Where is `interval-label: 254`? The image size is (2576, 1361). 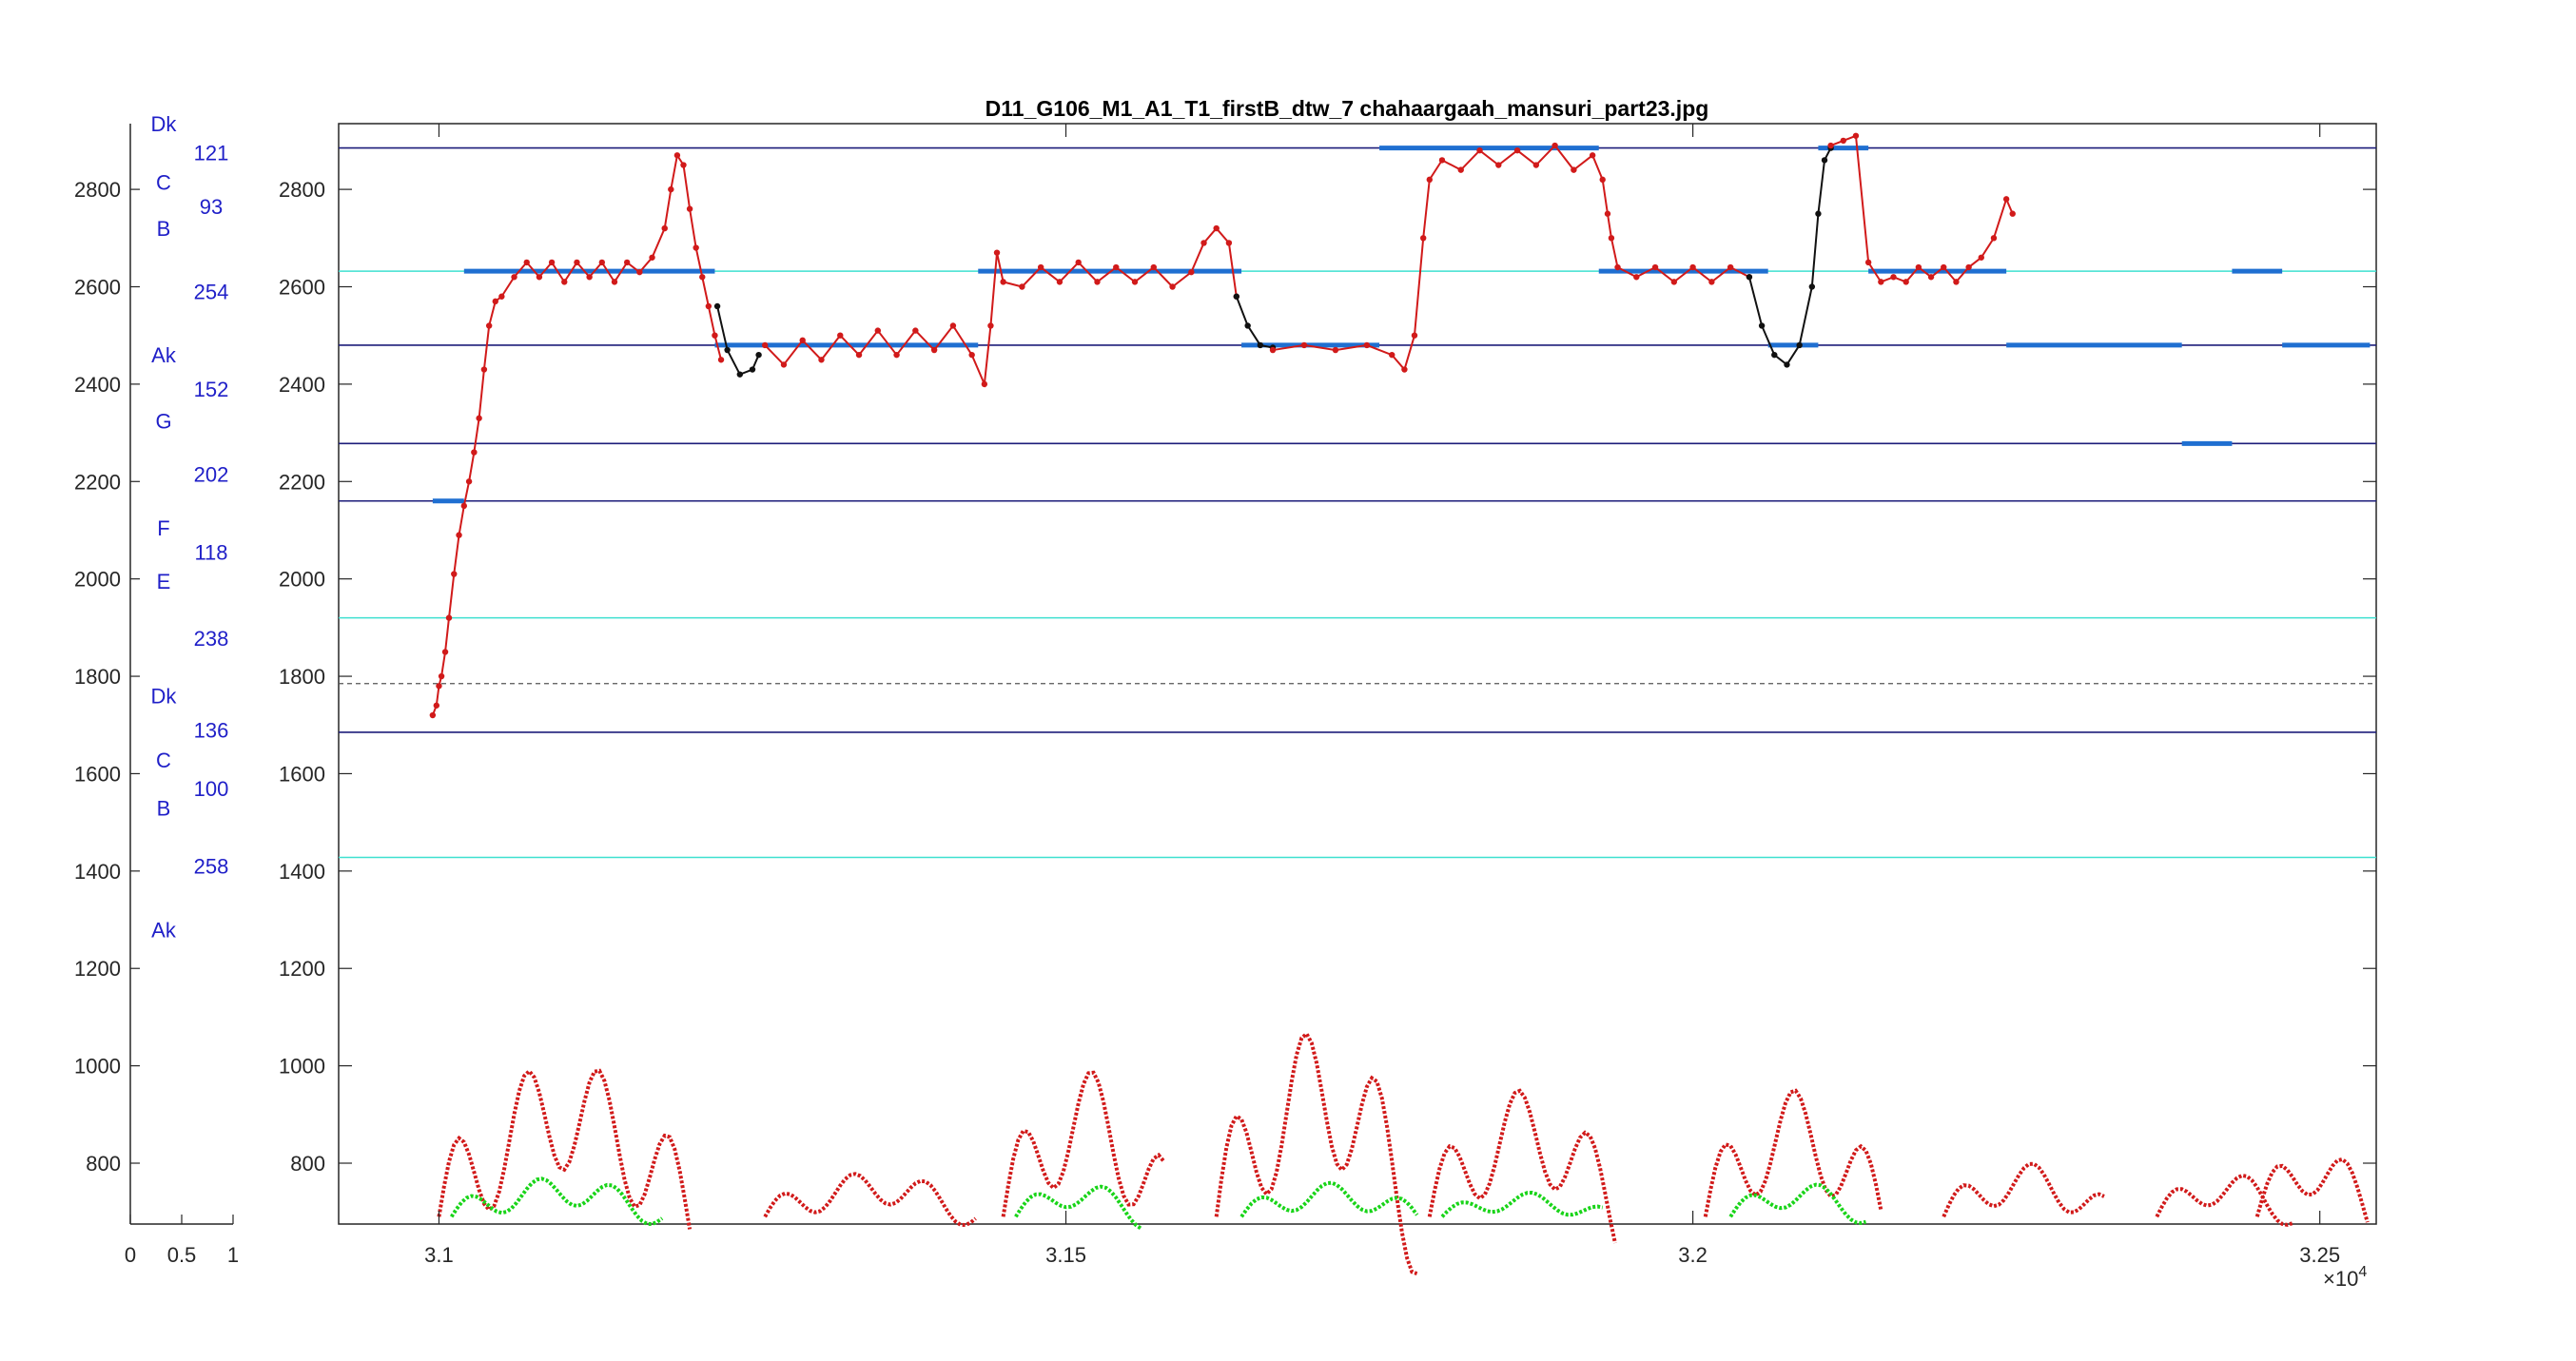
interval-label: 254 is located at coordinates (212, 292).